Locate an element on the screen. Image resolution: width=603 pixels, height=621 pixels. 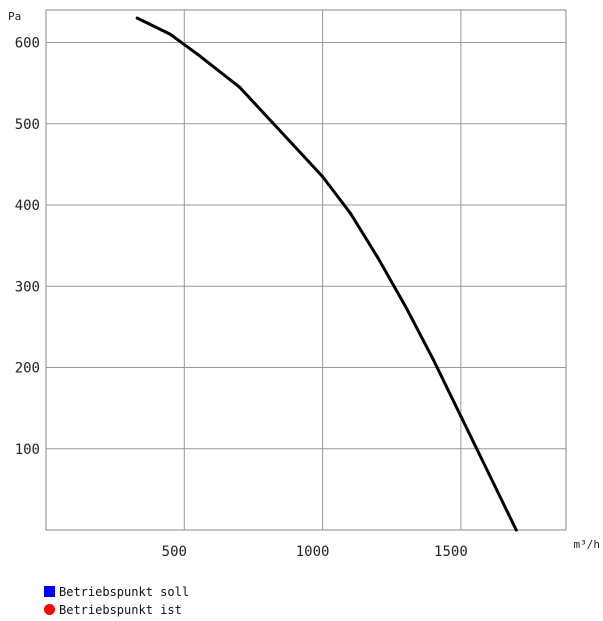
blue-square-icon is located at coordinates (49, 591).